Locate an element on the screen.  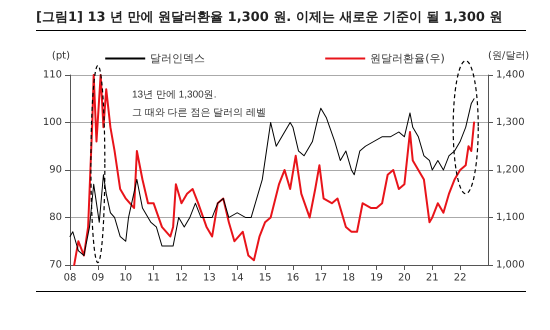
x-tick-label: 13 is located at coordinates (209, 278).